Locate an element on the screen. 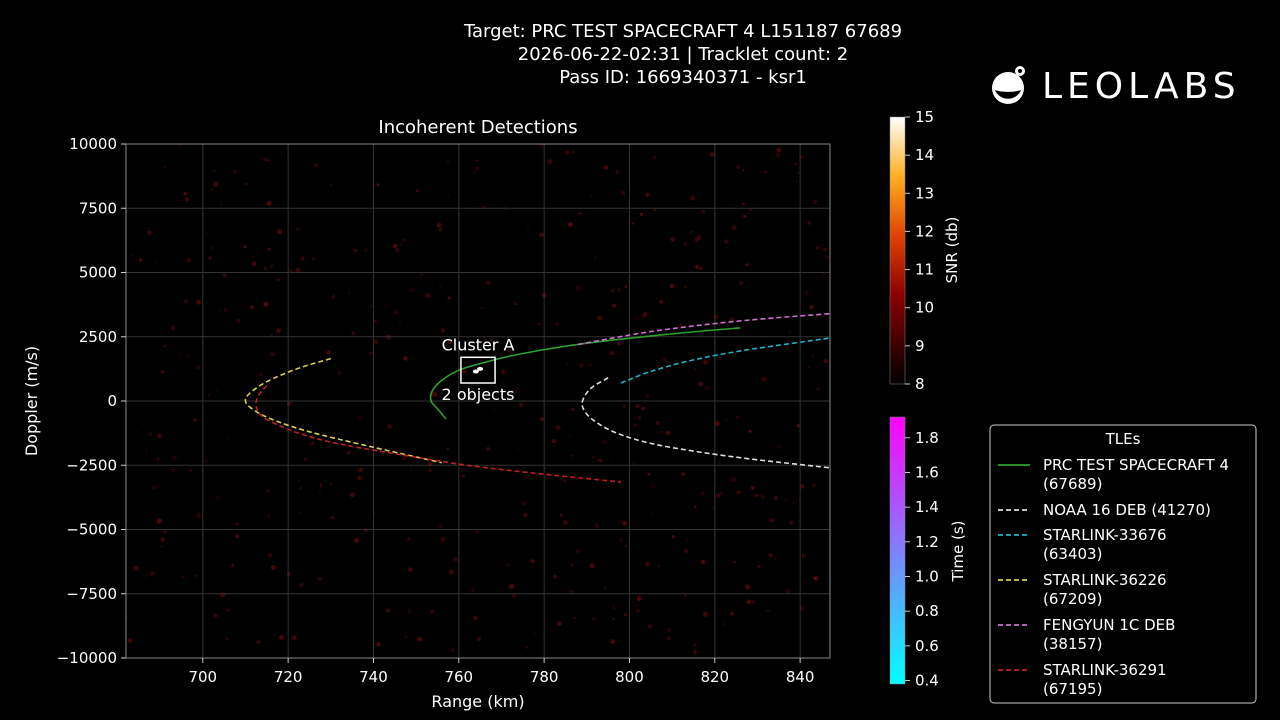 The width and height of the screenshot is (1280, 720). legend-label: STARLINK-36291 is located at coordinates (1105, 670).